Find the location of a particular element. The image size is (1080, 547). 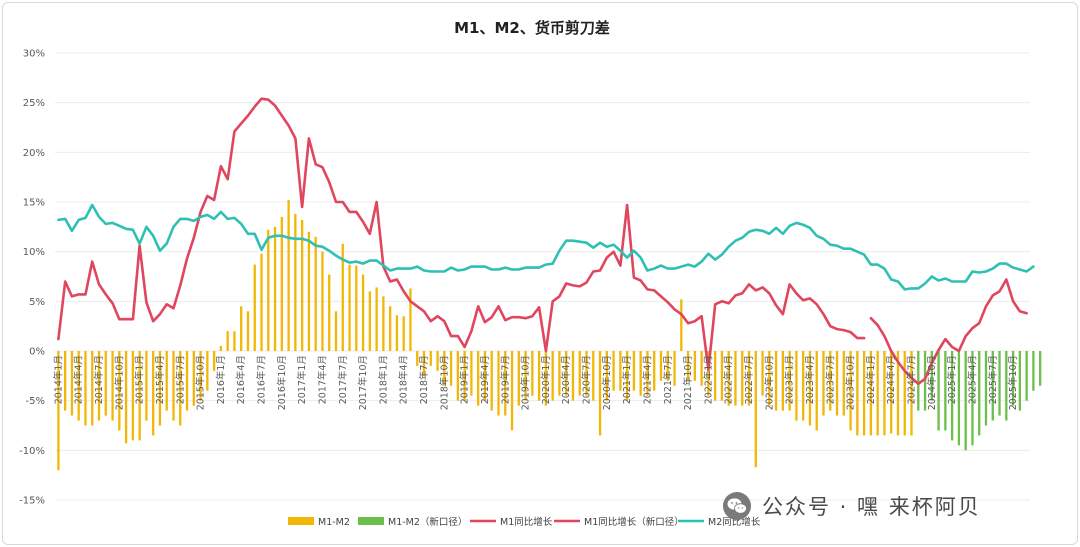

chart-title: M1、M2、货币剪刀差 is located at coordinates (532, 28).